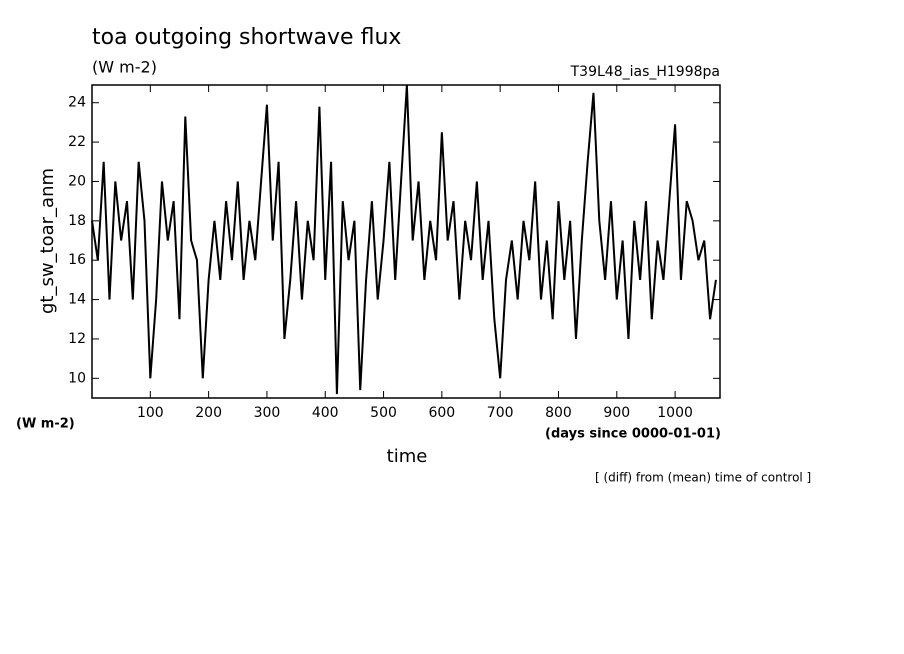 The height and width of the screenshot is (654, 904). I want to click on x-tick-label: 900, so click(616, 413).